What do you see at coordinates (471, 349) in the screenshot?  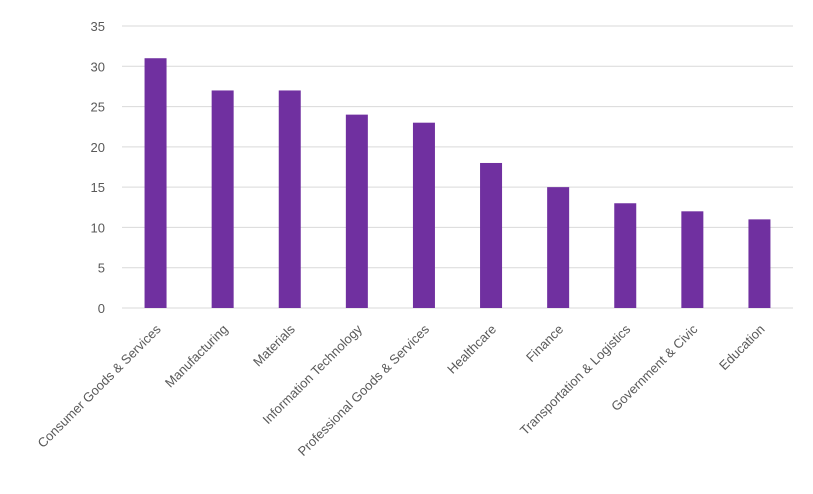 I see `x-category-label: Healthcare` at bounding box center [471, 349].